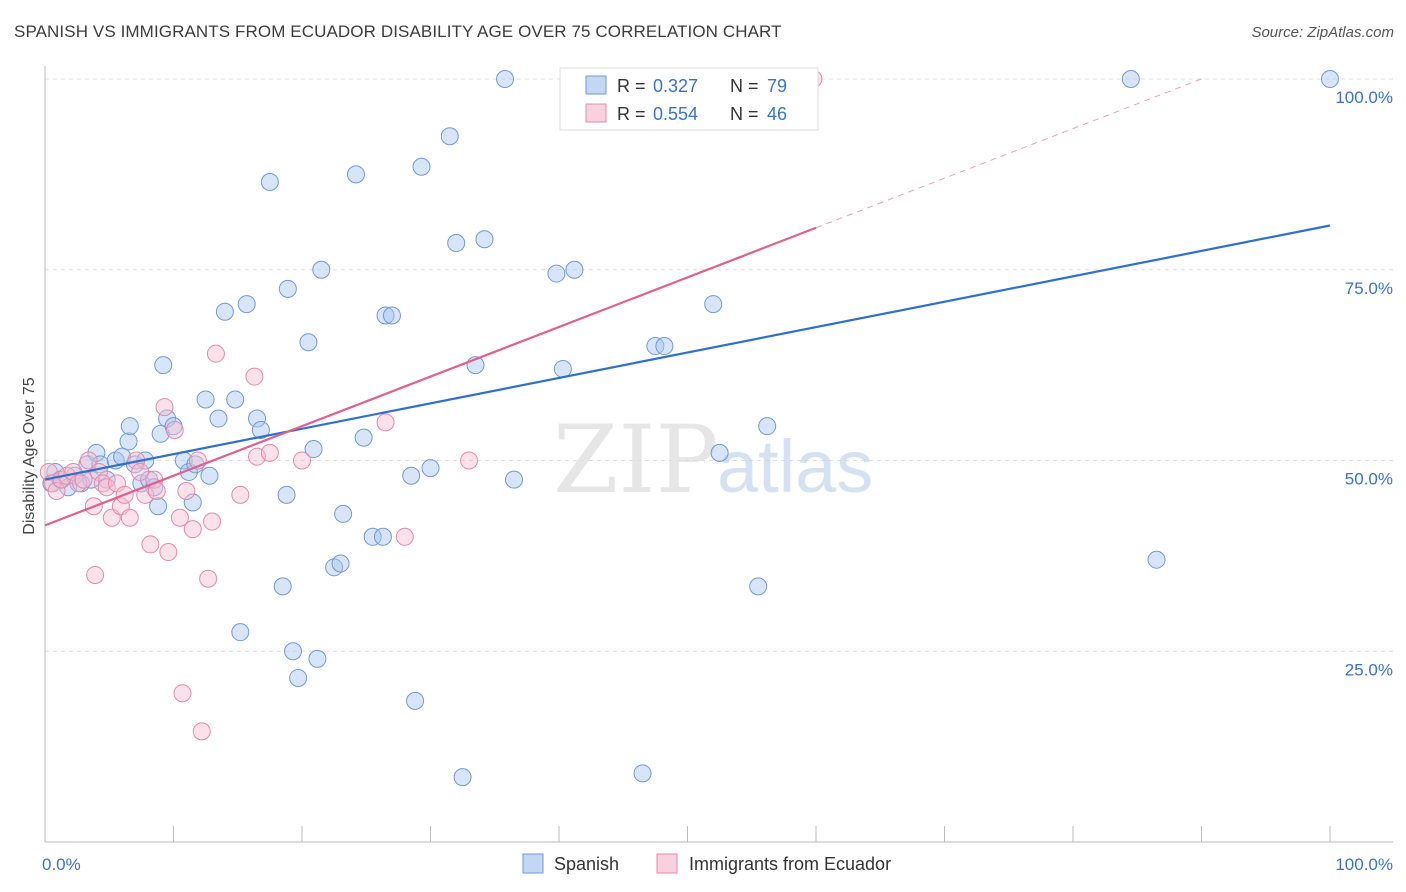 Image resolution: width=1406 pixels, height=892 pixels. What do you see at coordinates (790, 864) in the screenshot?
I see `bottom-legend-label-ecuador: Immigrants from Ecuador` at bounding box center [790, 864].